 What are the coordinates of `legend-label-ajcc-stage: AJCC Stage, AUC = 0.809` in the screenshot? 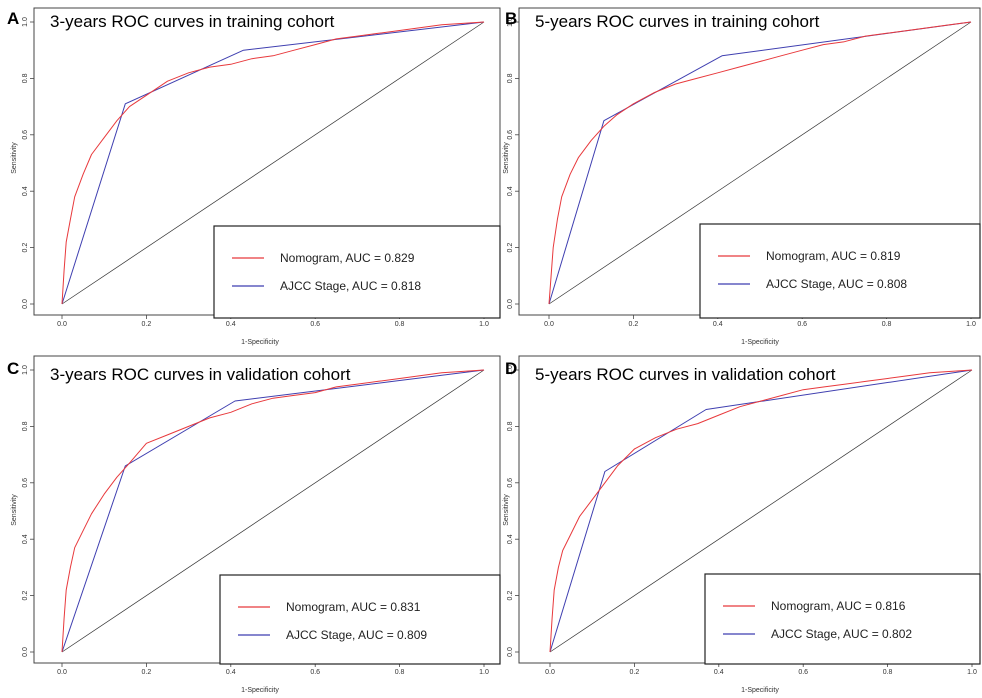 It's located at (356, 635).